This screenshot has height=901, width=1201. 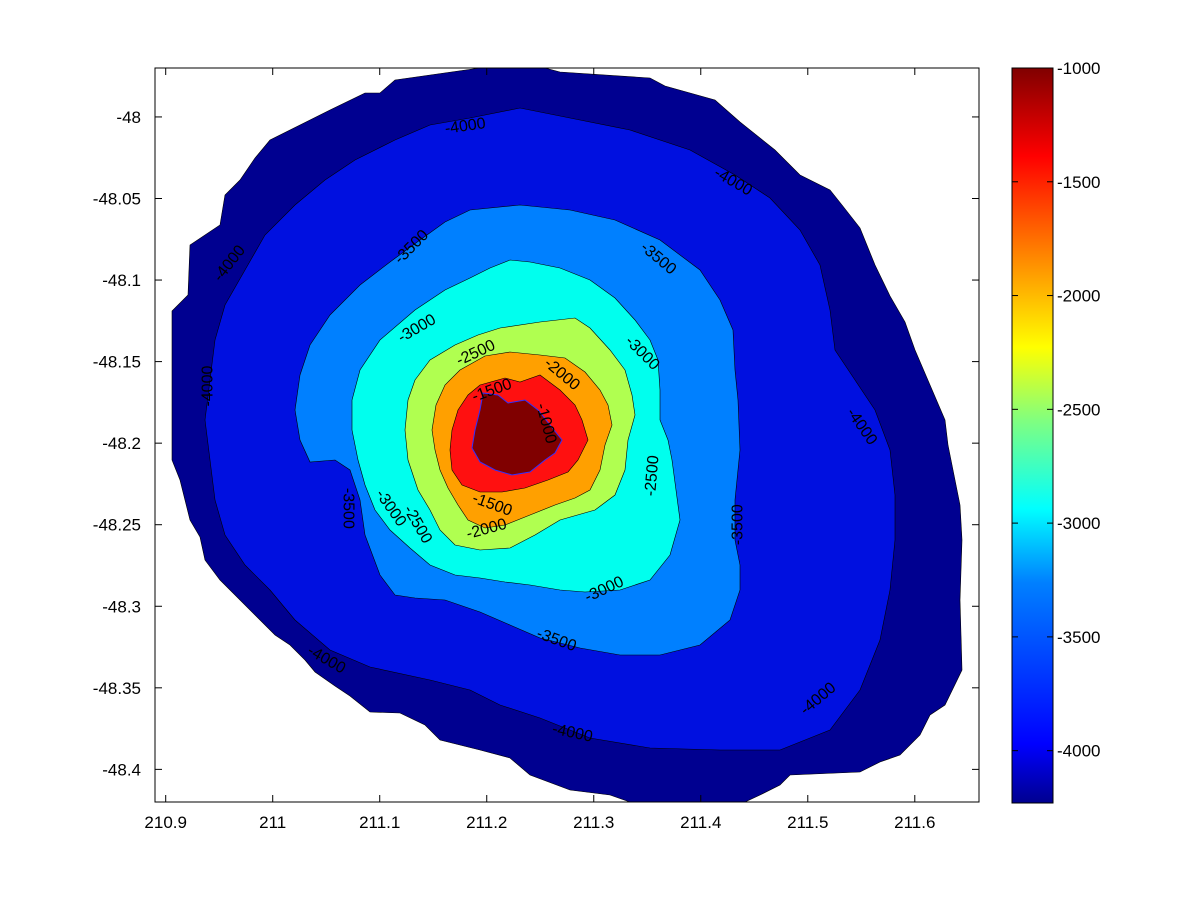 I want to click on colorbar-tick-label: -3500, so click(x=1078, y=637).